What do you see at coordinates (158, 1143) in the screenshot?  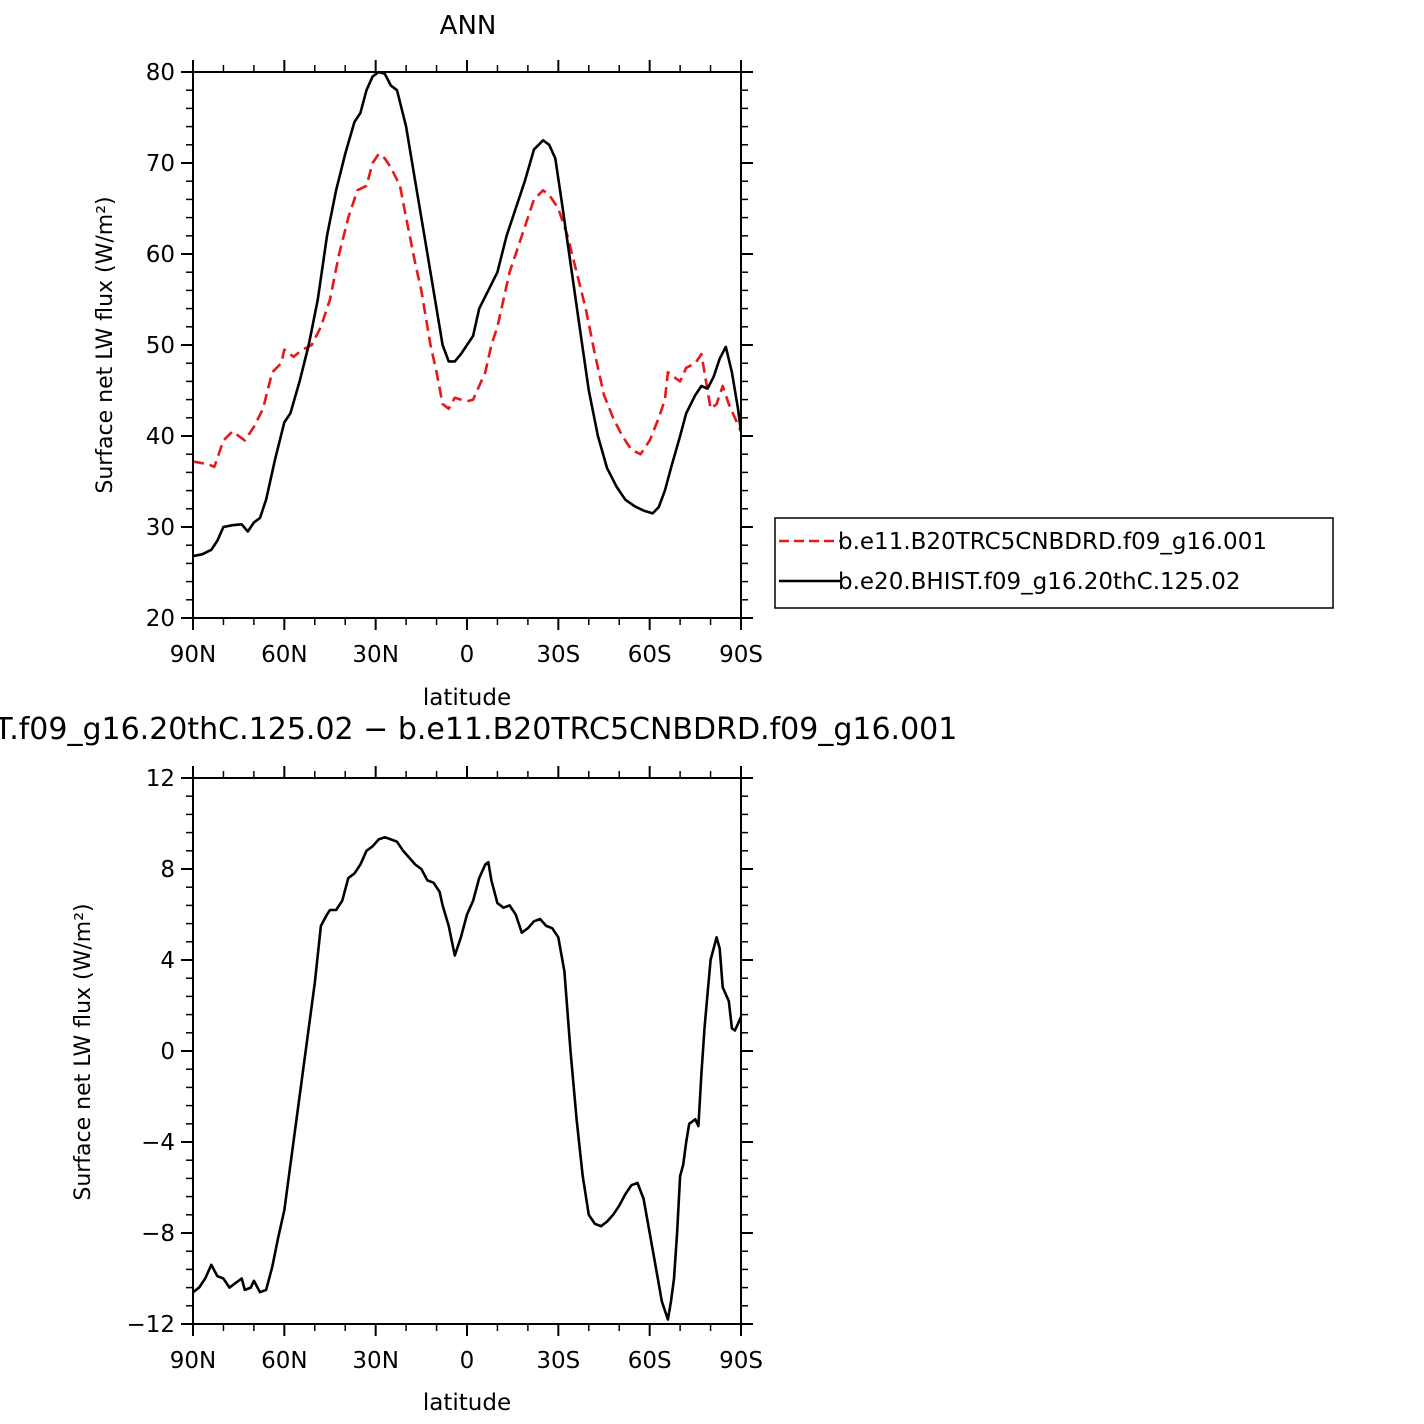 I see `bottom-y-tick-label: −4` at bounding box center [158, 1143].